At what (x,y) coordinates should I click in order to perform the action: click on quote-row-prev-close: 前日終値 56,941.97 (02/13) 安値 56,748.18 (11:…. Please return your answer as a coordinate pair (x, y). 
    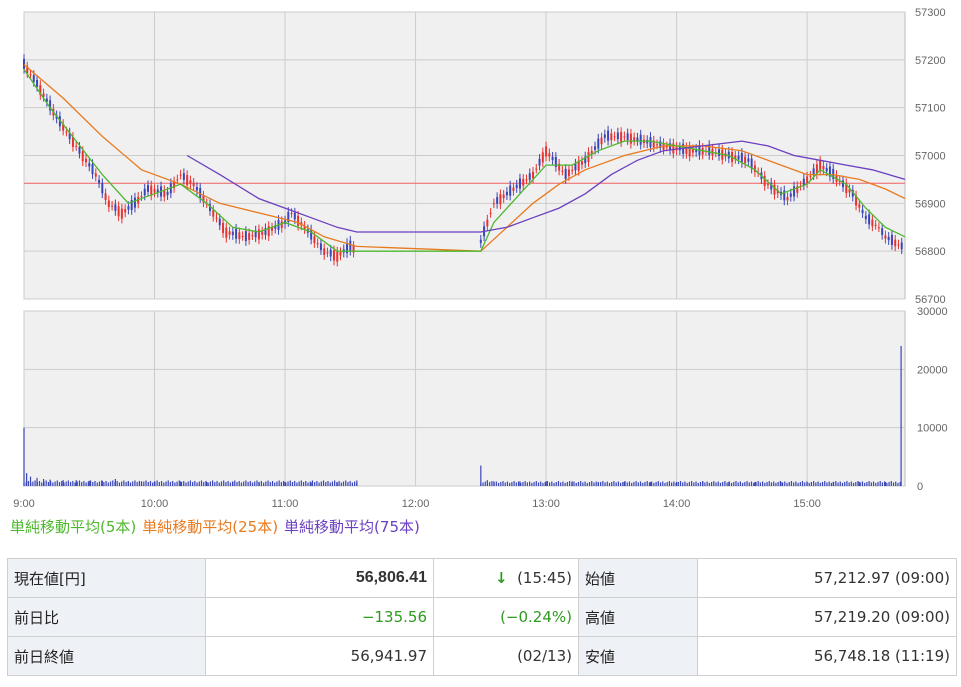
    Looking at the image, I should click on (482, 656).